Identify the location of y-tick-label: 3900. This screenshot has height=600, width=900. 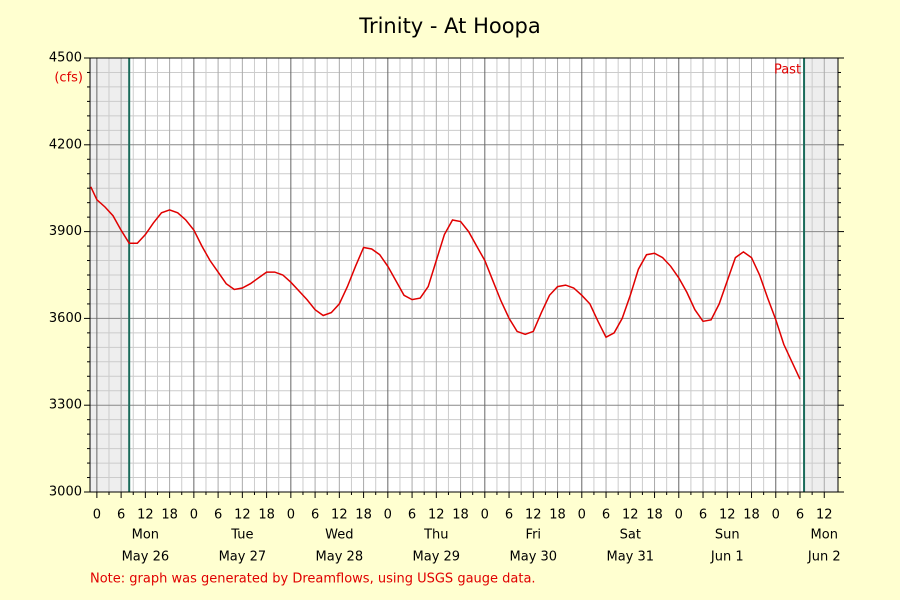
(65, 231).